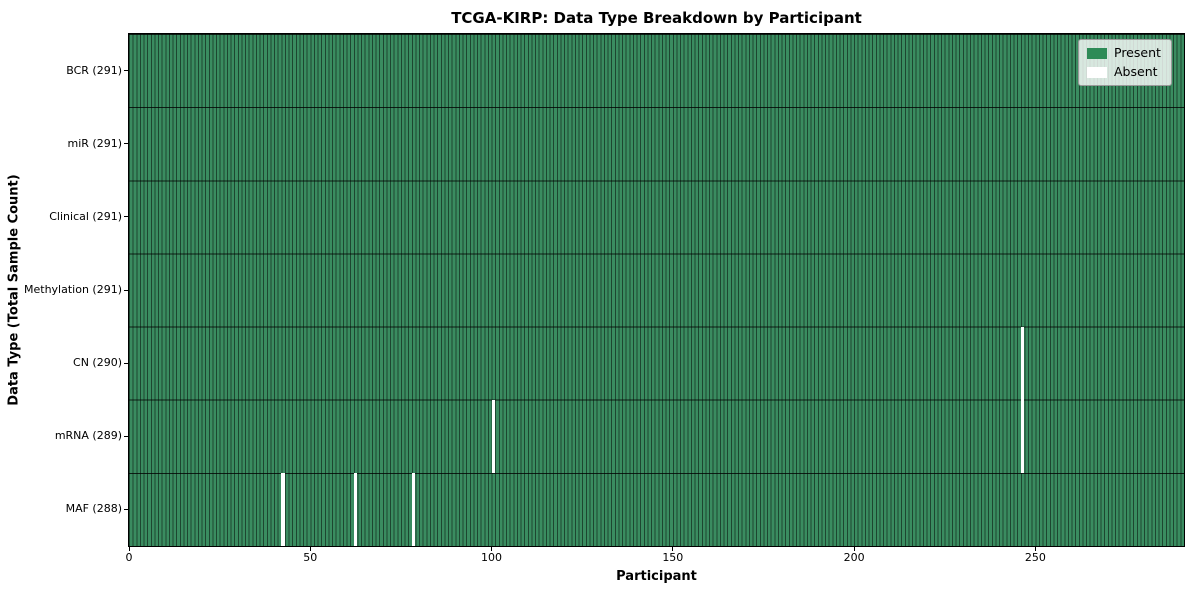 The width and height of the screenshot is (1200, 600). What do you see at coordinates (310, 557) in the screenshot?
I see `x-tick-label: 50` at bounding box center [310, 557].